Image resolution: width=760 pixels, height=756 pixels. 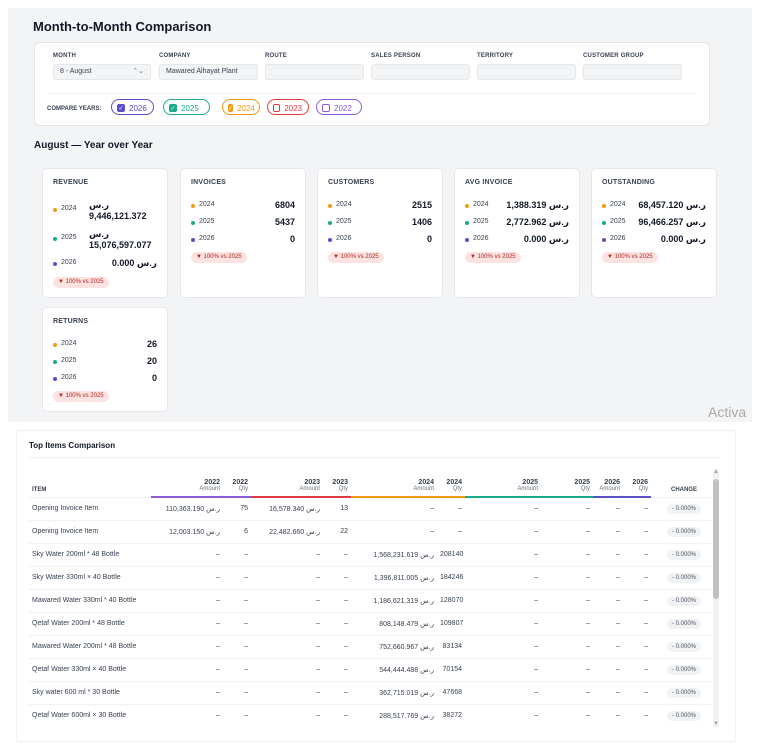 What do you see at coordinates (526, 72) in the screenshot?
I see `territory-input` at bounding box center [526, 72].